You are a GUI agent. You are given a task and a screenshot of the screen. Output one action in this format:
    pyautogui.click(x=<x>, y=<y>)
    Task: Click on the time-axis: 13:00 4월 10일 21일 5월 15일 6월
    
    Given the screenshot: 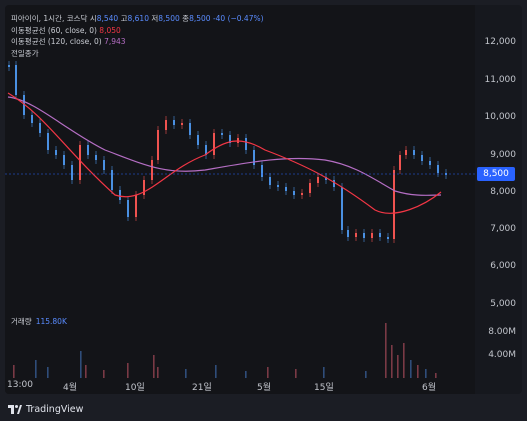 What is the action you would take?
    pyautogui.click(x=240, y=386)
    